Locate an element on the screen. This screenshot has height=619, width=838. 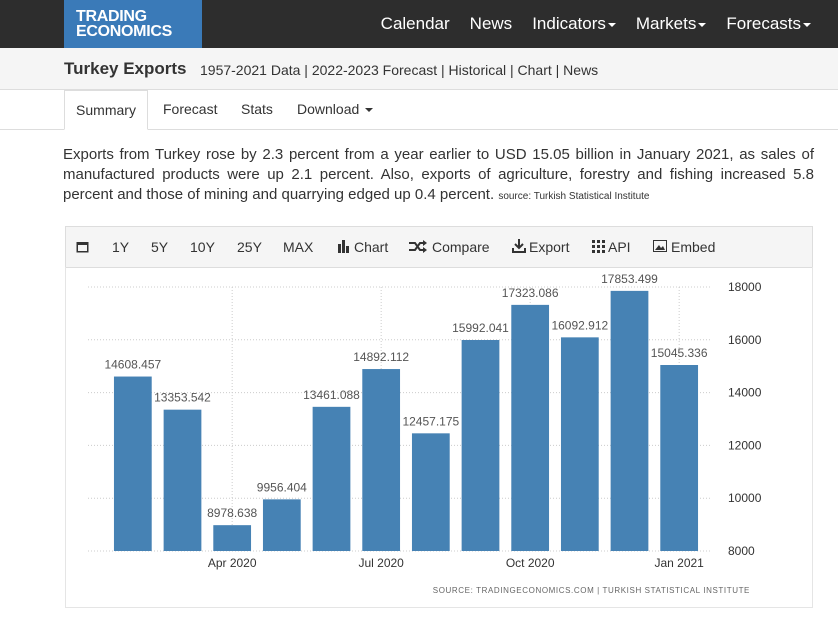
range-button: 25Y is located at coordinates (249, 247).